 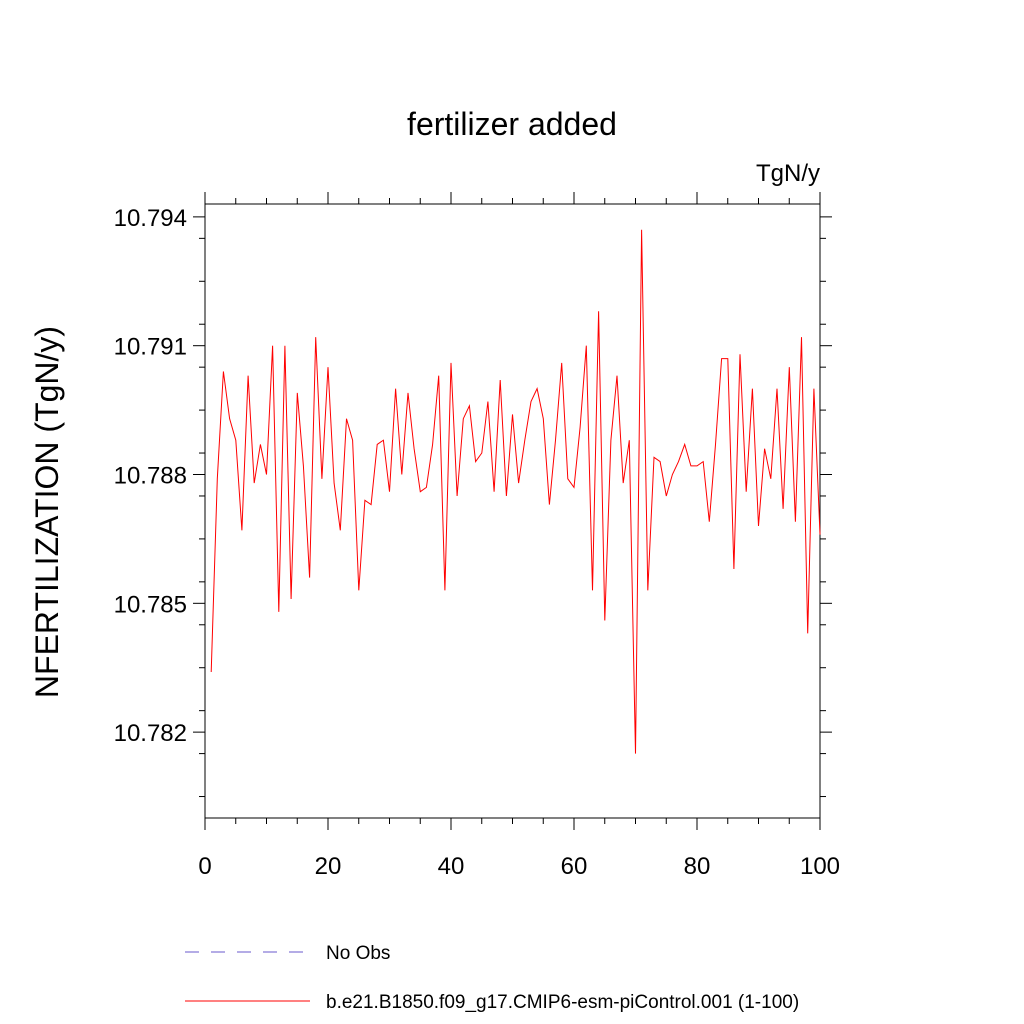 I want to click on y-tick-label: 10.794, so click(x=150, y=218).